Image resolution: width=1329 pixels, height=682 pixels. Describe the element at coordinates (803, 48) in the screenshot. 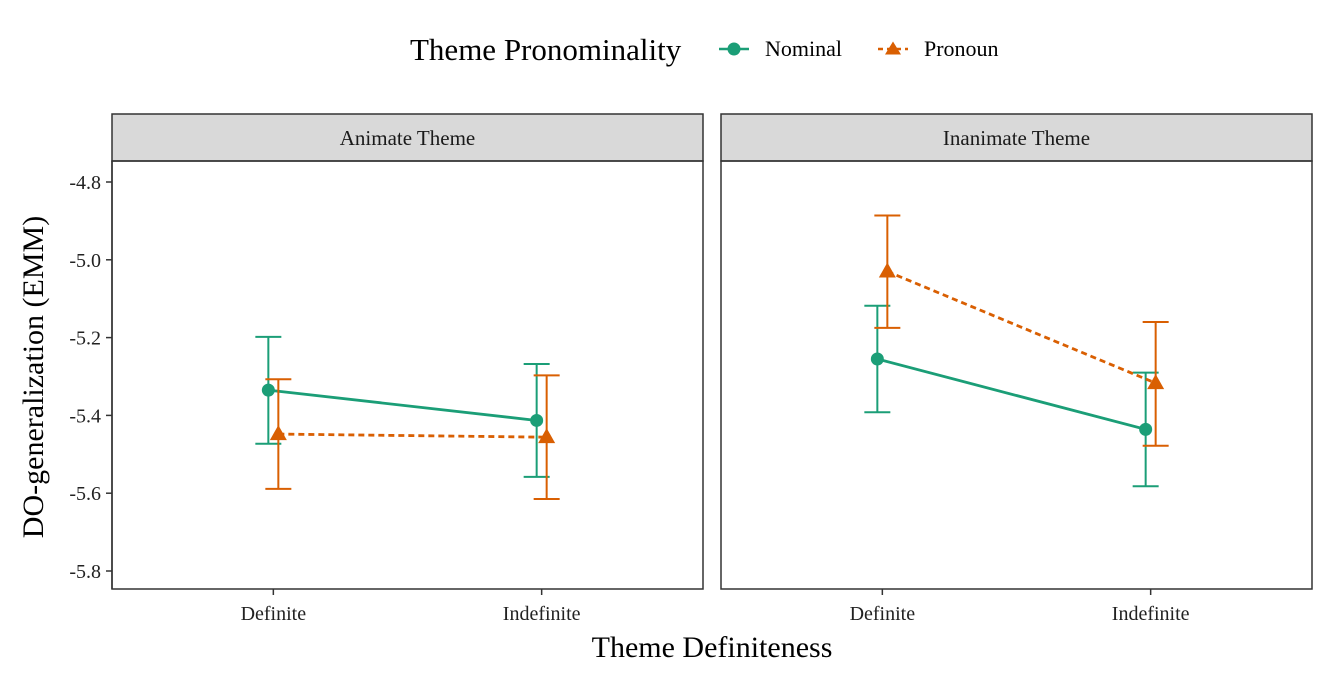

I see `legend-label-nominal: Nominal` at that location.